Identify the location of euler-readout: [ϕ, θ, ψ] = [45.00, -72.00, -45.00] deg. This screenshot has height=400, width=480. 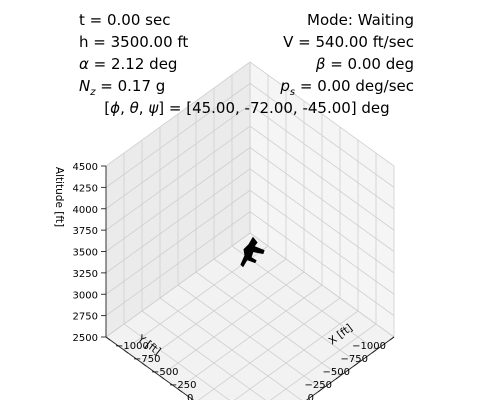
(247, 108).